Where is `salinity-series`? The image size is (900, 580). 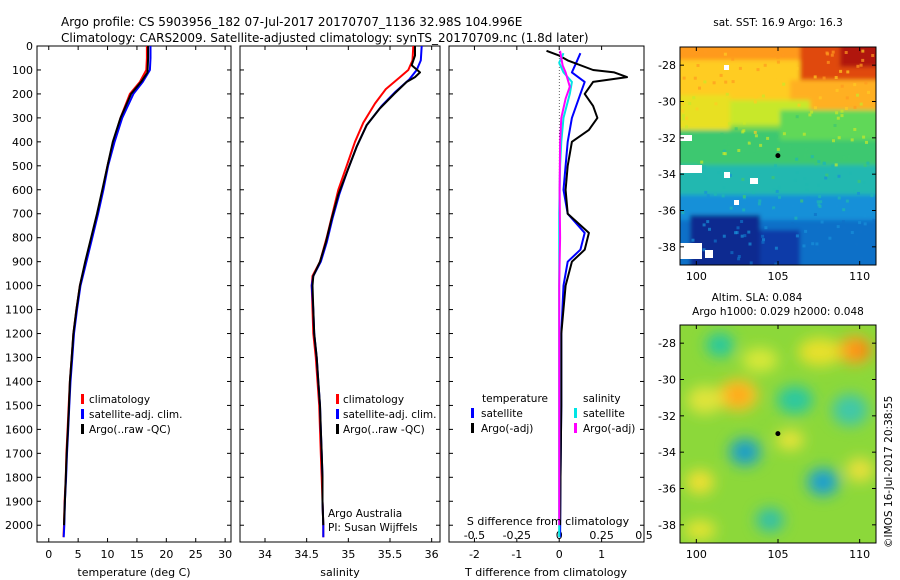 salinity-series is located at coordinates (366, 291).